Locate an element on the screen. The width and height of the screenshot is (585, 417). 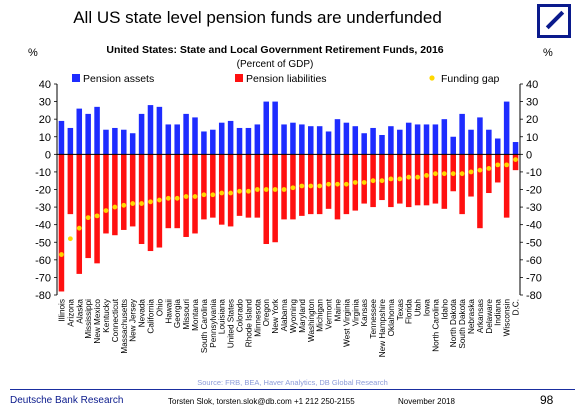
x-tick-label: Pennsylvania is located at coordinates (213, 323).